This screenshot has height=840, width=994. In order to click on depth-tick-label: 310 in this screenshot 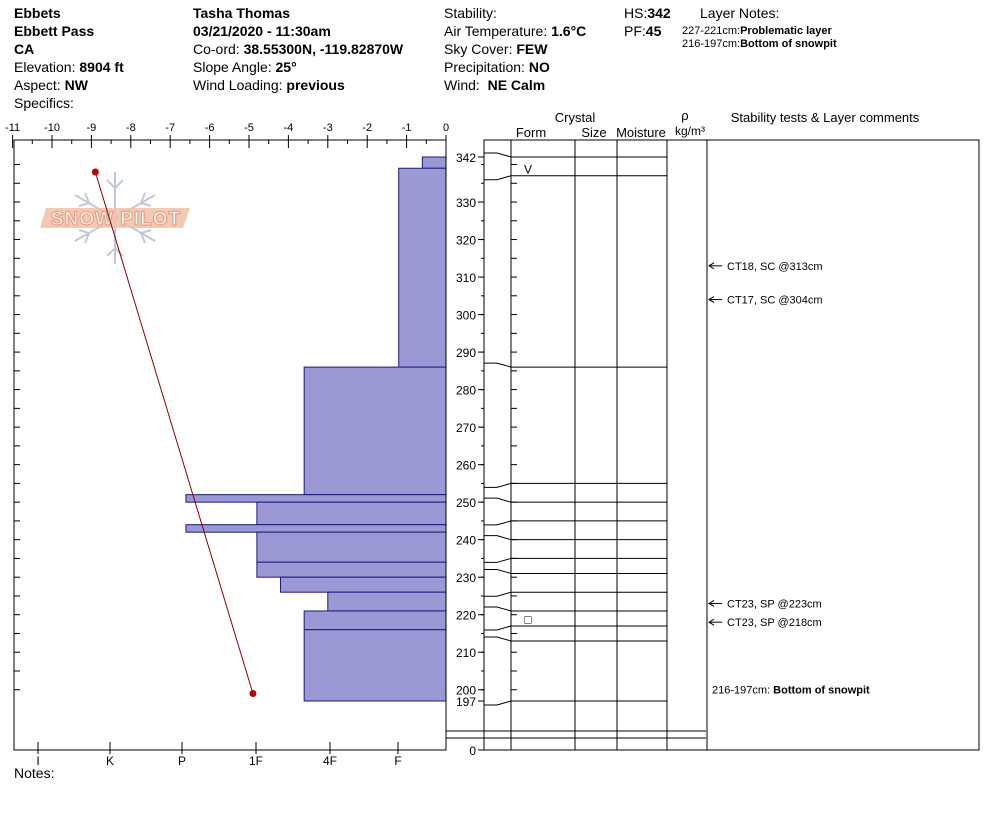, I will do `click(466, 278)`.